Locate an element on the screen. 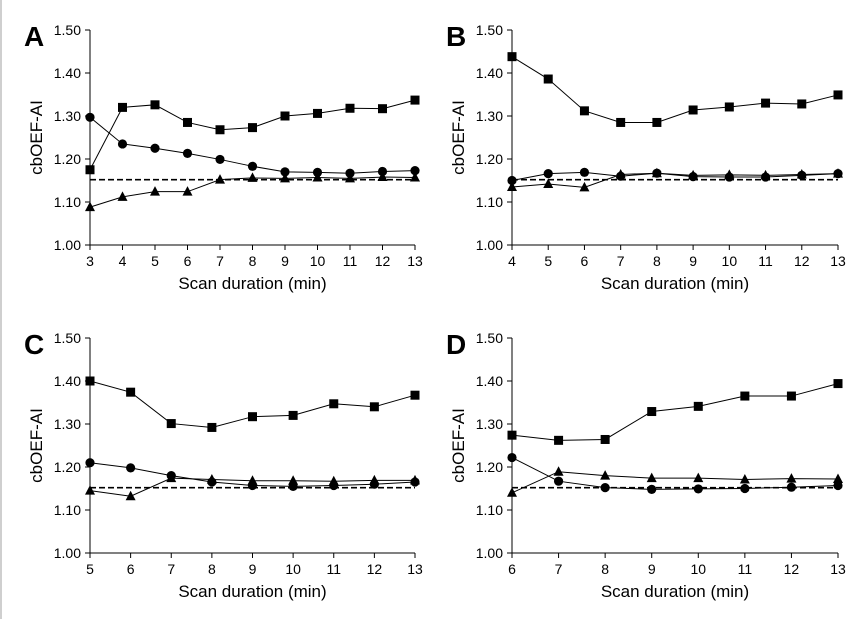 The height and width of the screenshot is (619, 855). panel-label: C is located at coordinates (34, 344).